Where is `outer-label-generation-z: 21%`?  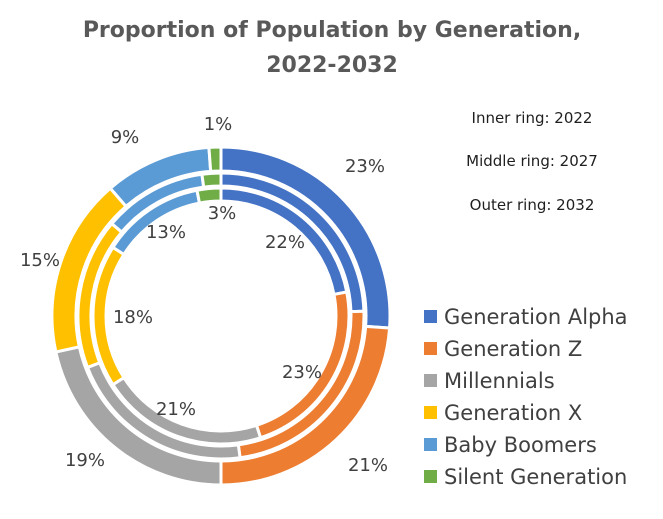
outer-label-generation-z: 21% is located at coordinates (368, 465).